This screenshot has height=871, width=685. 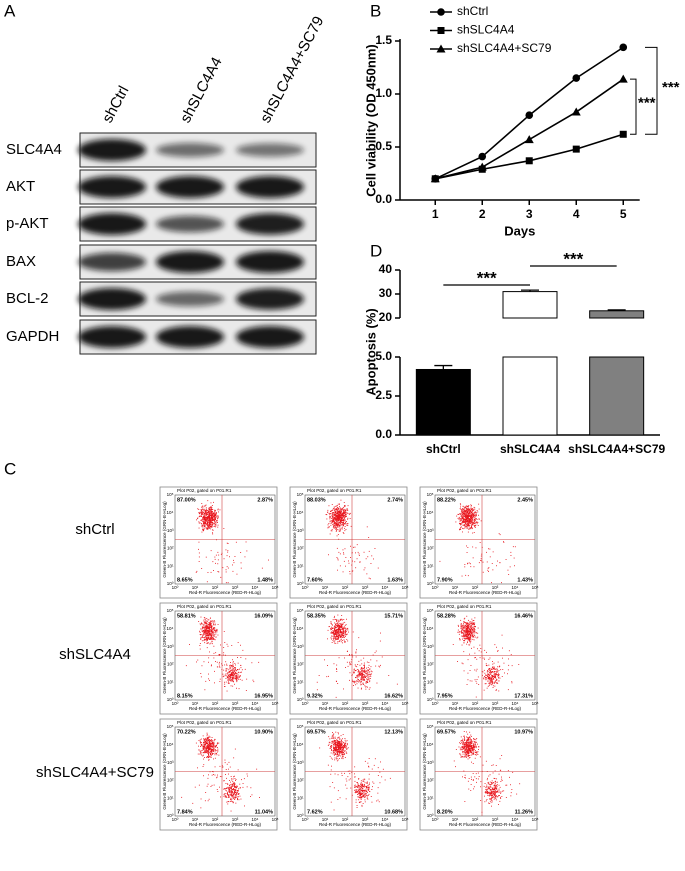 I want to click on x-tick-label: 10⁰, so click(x=305, y=703).